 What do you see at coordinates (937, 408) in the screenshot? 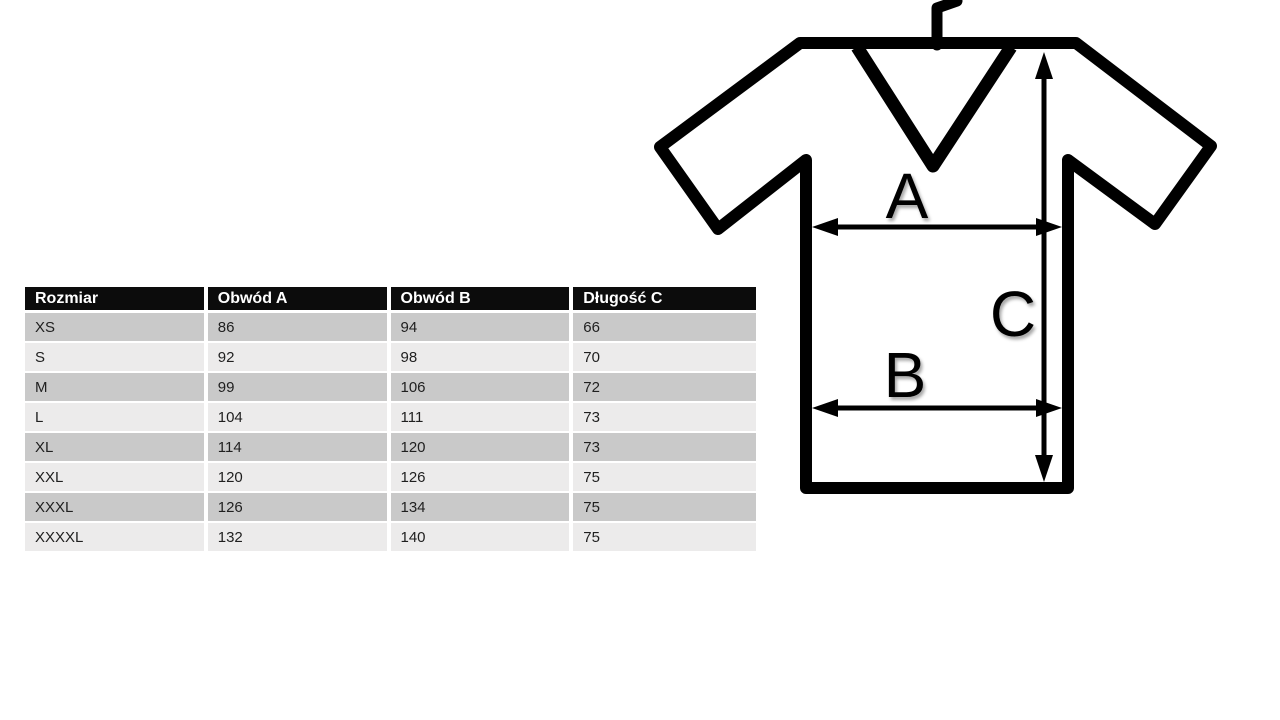
I see `arrow-b` at bounding box center [937, 408].